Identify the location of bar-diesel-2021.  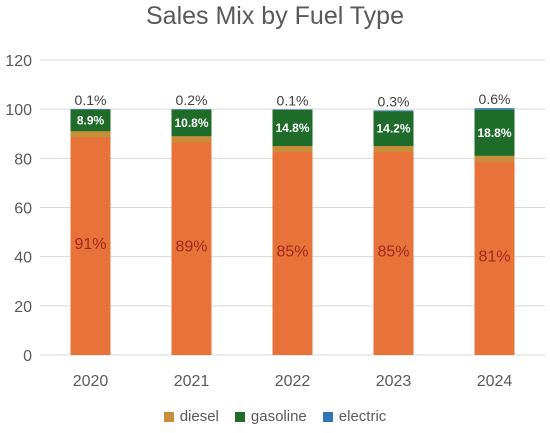
(191, 245).